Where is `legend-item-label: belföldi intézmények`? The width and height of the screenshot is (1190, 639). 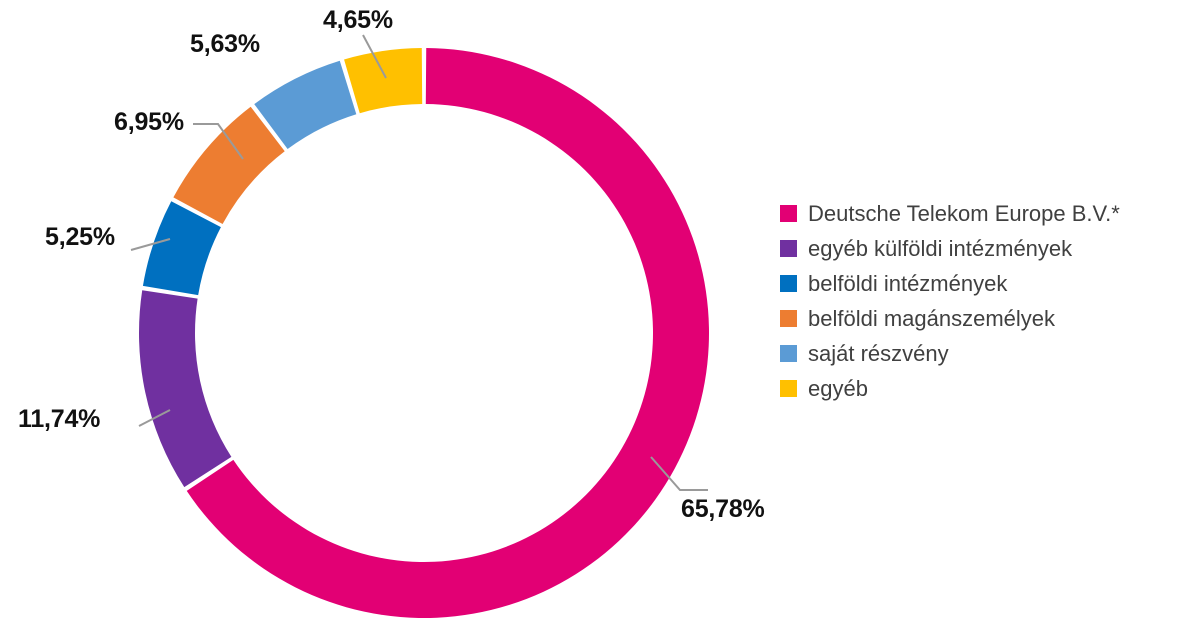
legend-item-label: belföldi intézmények is located at coordinates (908, 283).